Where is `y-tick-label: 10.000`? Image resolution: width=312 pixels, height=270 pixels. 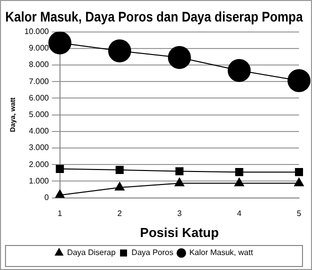
y-tick-label: 10.000 is located at coordinates (37, 31).